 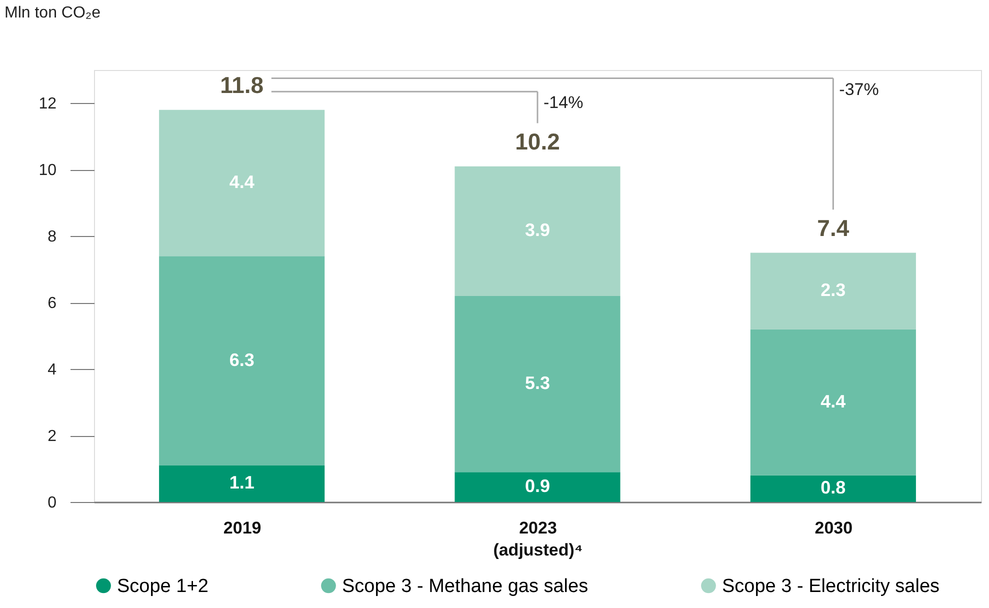 I want to click on annotation: -14%, so click(x=564, y=102).